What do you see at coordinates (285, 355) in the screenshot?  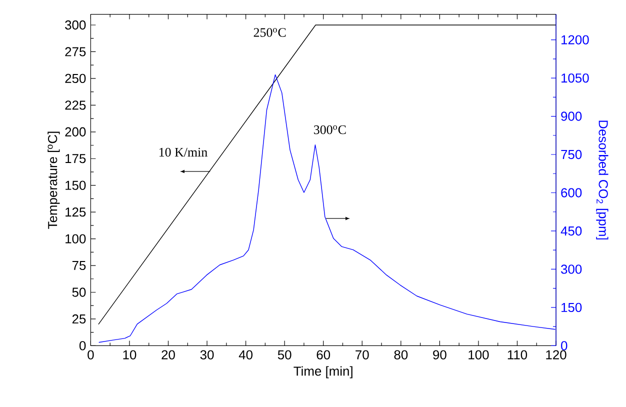 I see `x-tick-label: 50` at bounding box center [285, 355].